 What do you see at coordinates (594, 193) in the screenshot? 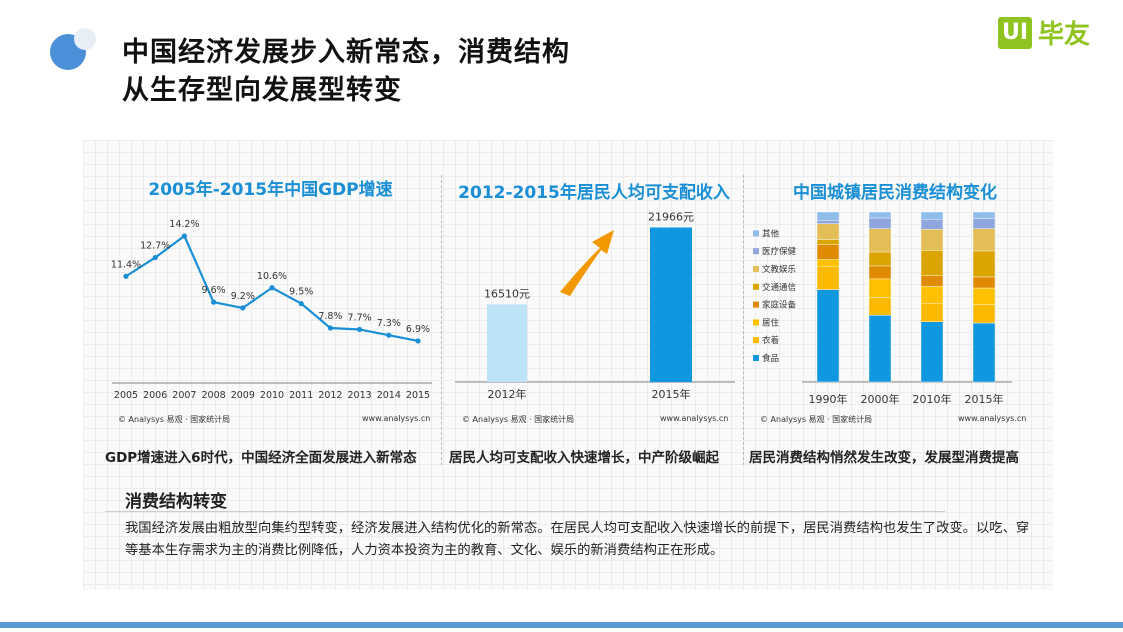
I see `chart2-title: 2012-2015年居民人均可支配收入` at bounding box center [594, 193].